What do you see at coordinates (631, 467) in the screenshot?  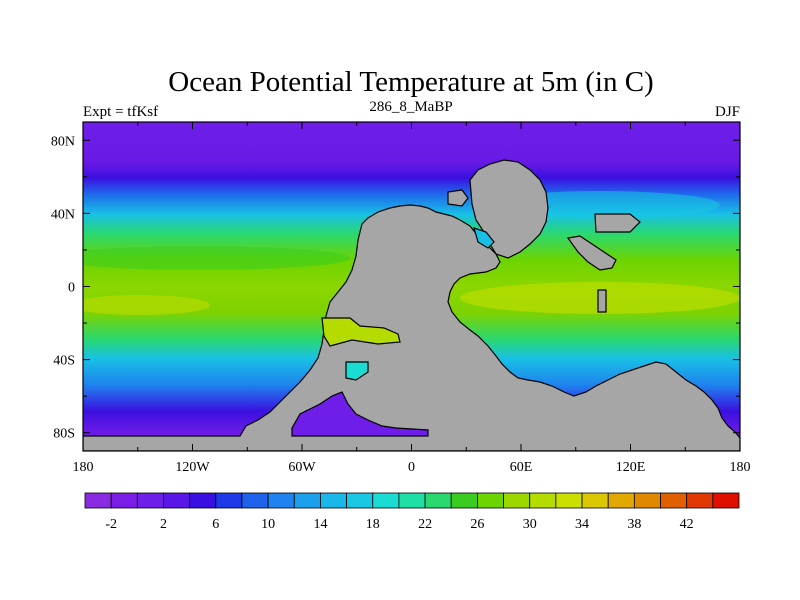 I see `x-tick-label: 120E` at bounding box center [631, 467].